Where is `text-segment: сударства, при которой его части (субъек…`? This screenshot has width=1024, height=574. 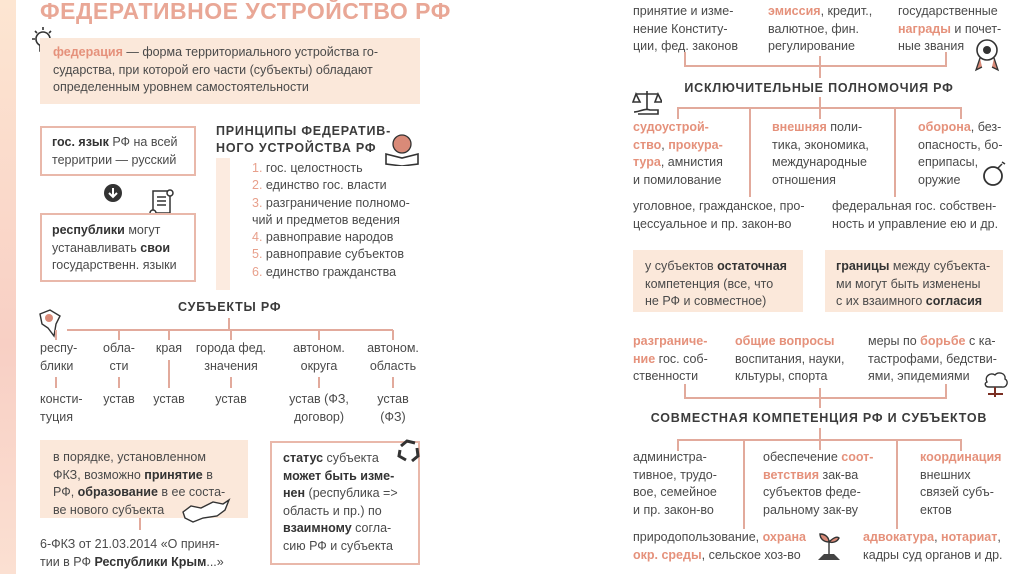
text-segment: сударства, при которой его части (субъек… is located at coordinates (213, 69).